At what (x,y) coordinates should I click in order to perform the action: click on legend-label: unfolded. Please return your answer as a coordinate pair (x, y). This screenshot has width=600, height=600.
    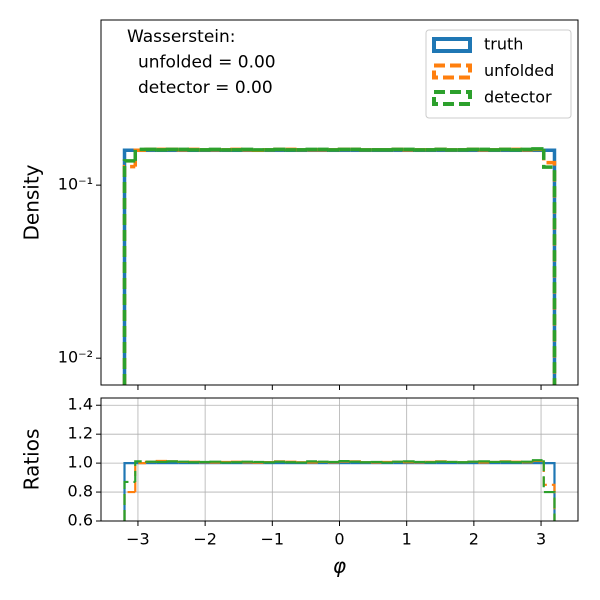
    Looking at the image, I should click on (519, 70).